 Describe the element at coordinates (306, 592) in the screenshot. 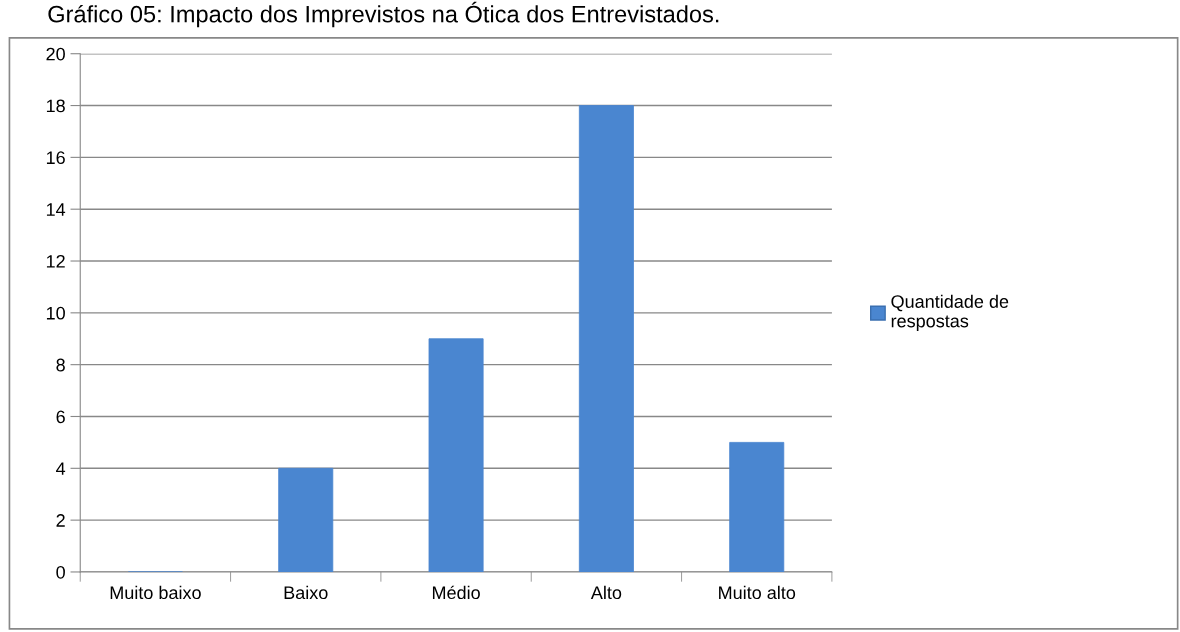

I see `x-tick-label: Baixo` at that location.